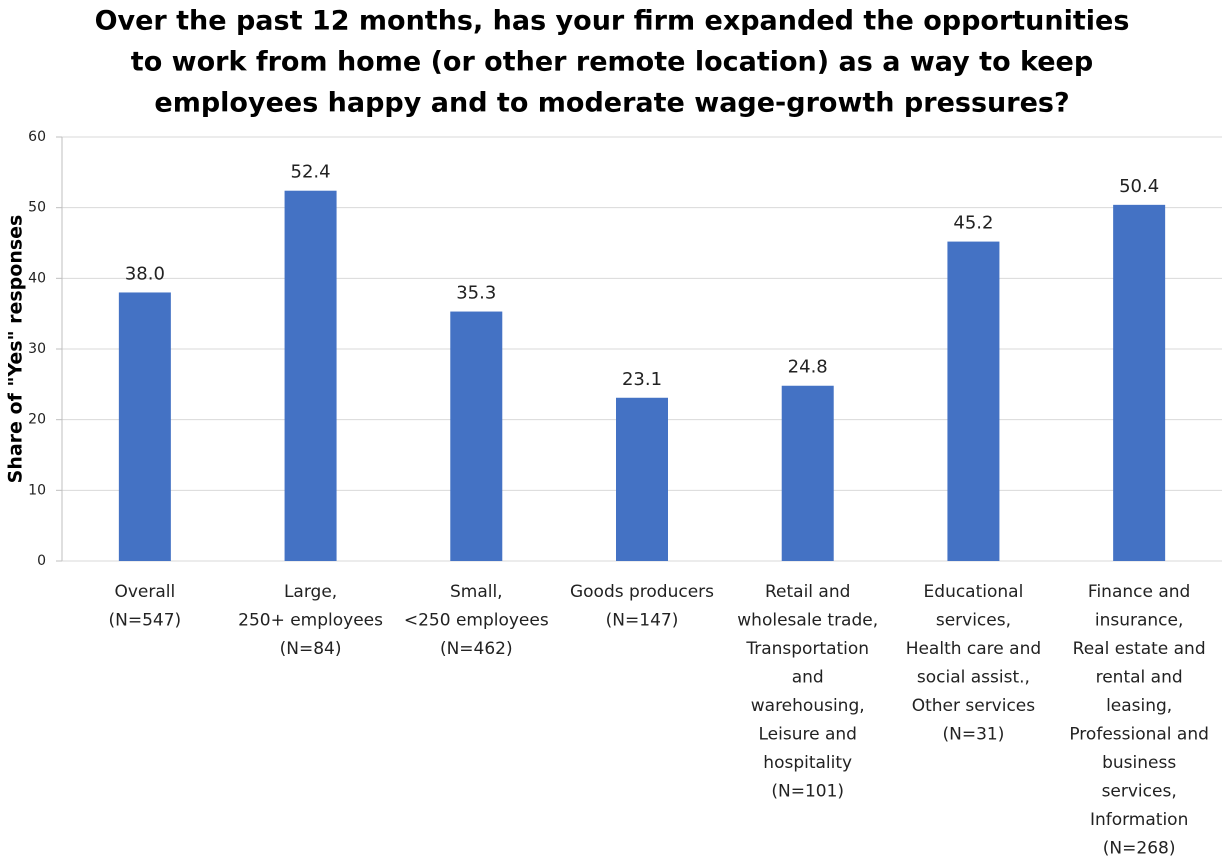  Describe the element at coordinates (37, 490) in the screenshot. I see `y-tick-label: 10` at that location.